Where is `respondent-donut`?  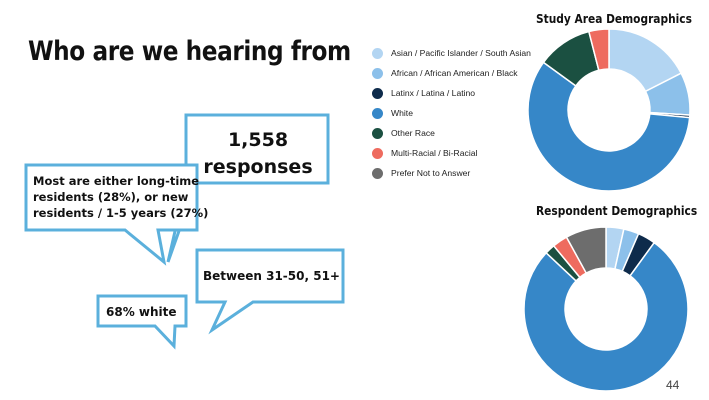
respondent-donut is located at coordinates (606, 309).